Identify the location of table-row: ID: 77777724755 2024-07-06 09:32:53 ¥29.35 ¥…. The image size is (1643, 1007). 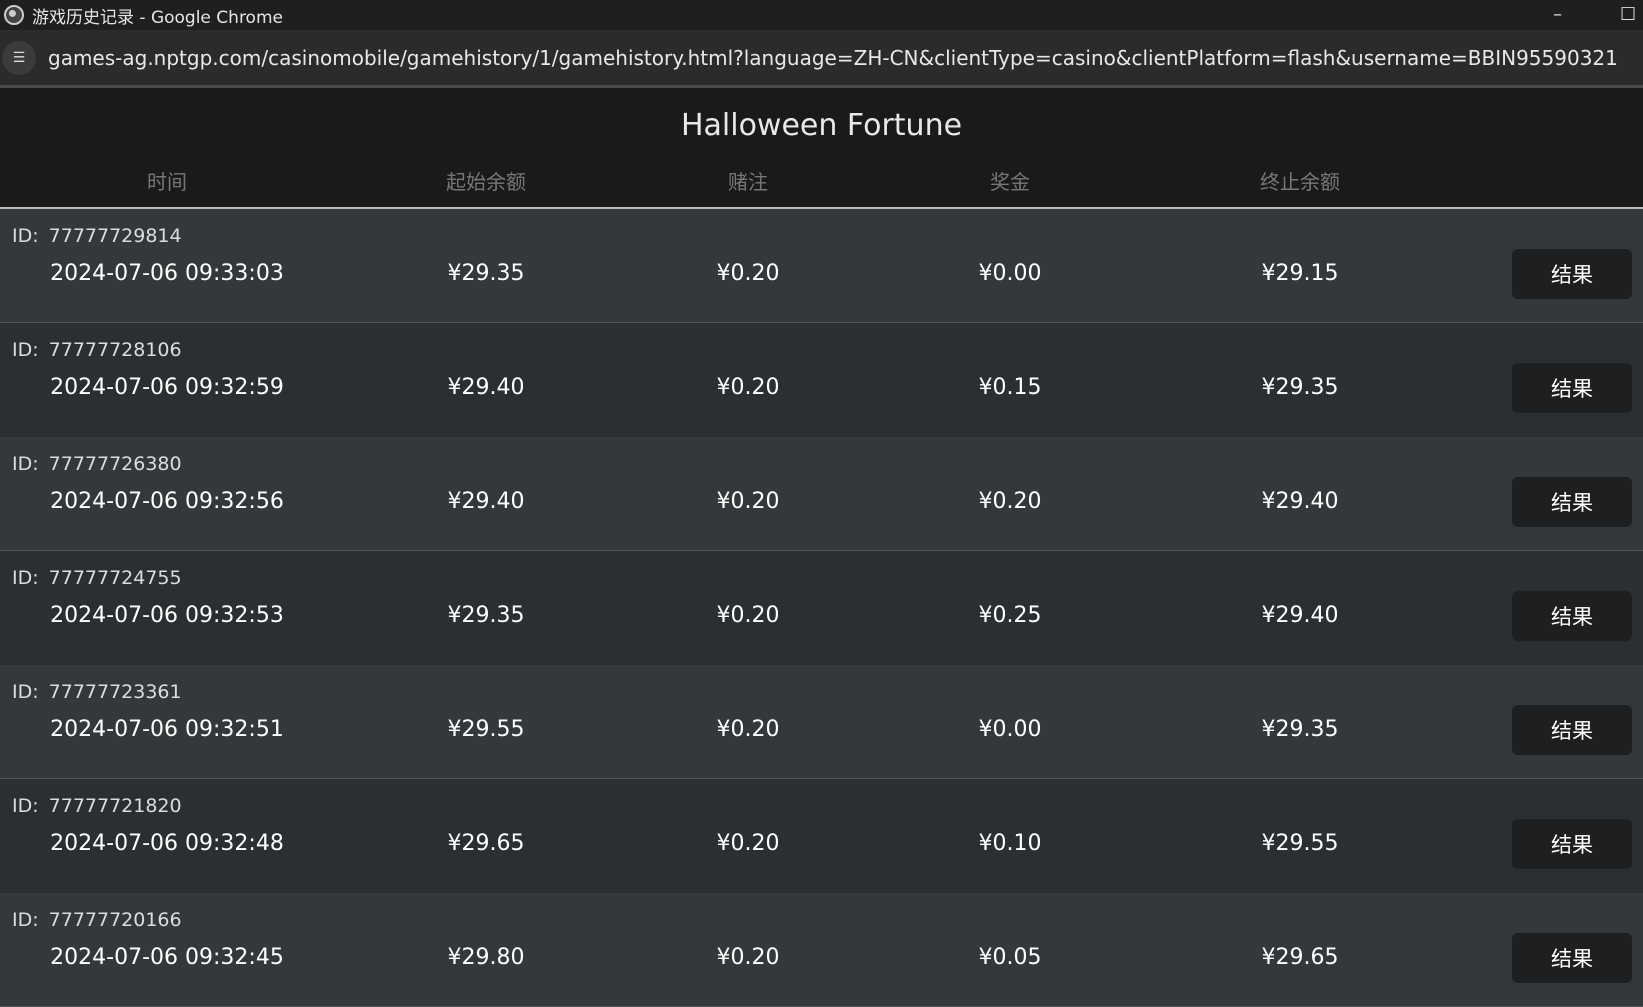
(821, 608).